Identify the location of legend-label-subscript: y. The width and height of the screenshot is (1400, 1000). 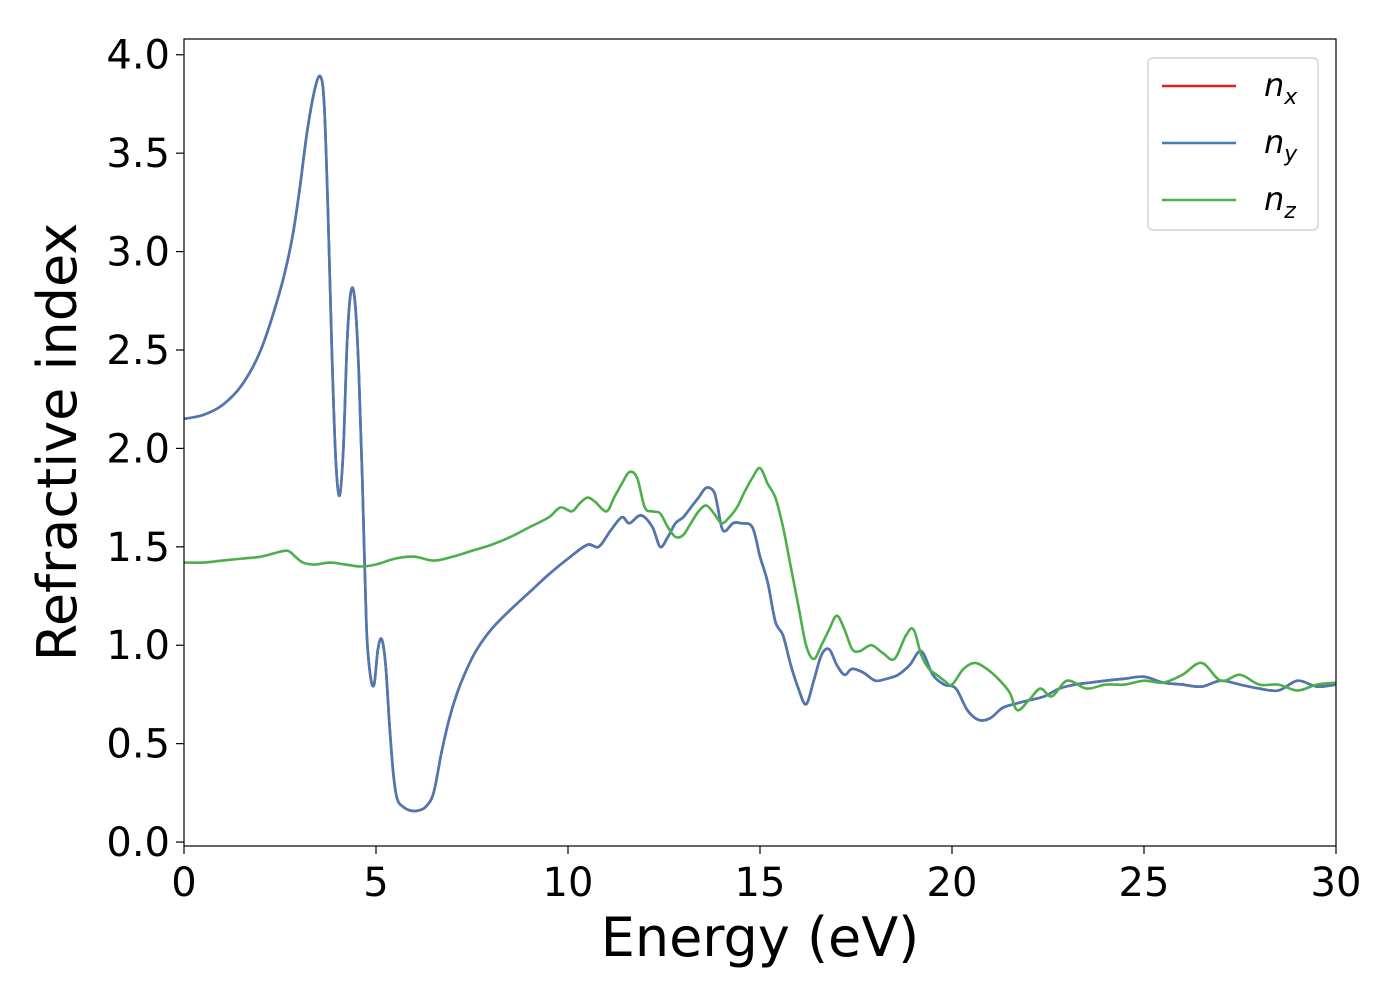
(1290, 154).